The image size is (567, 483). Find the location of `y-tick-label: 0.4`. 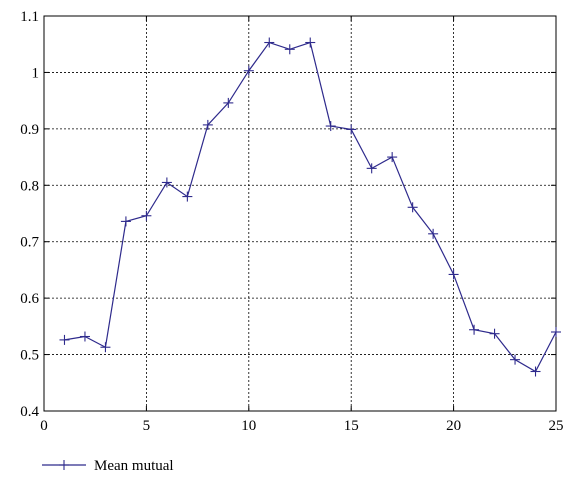

y-tick-label: 0.4 is located at coordinates (29, 412).